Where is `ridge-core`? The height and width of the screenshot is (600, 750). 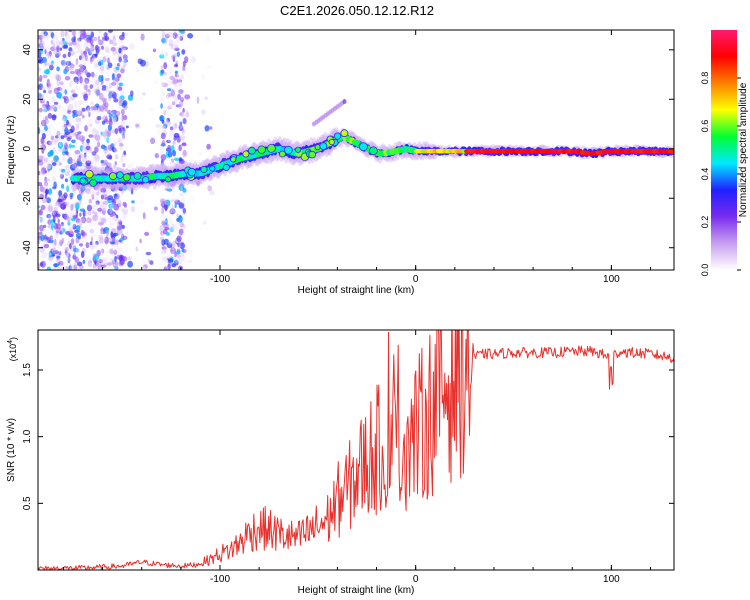
ridge-core is located at coordinates (670, 151).